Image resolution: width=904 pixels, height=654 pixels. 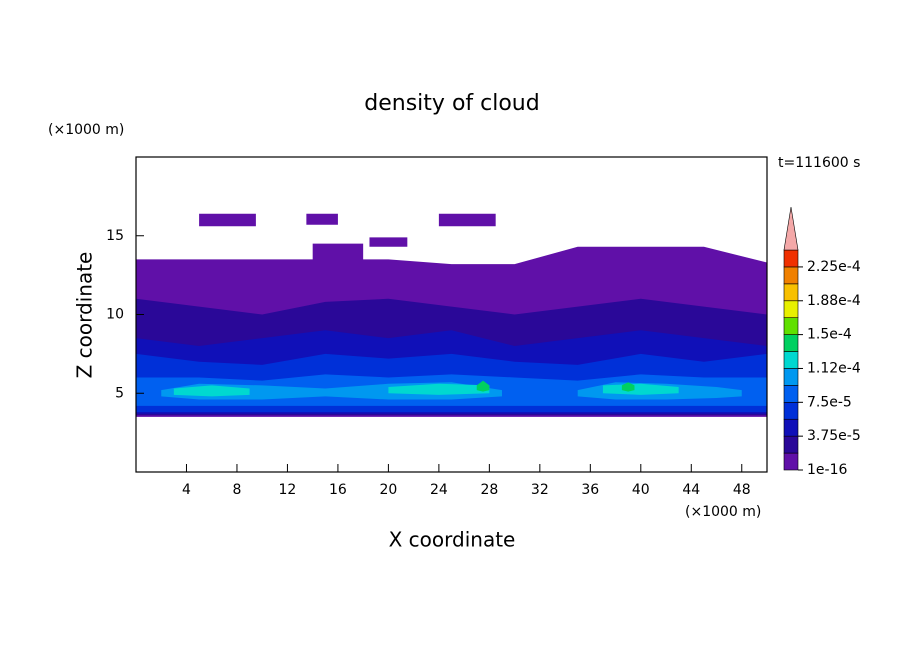 I want to click on y-tick-label: 15, so click(x=115, y=236).